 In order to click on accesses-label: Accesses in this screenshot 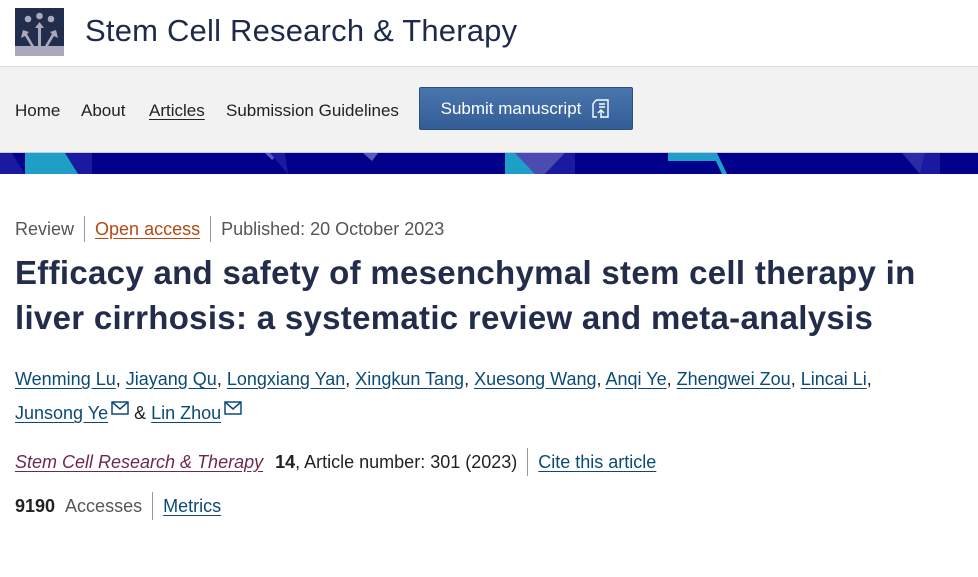, I will do `click(104, 505)`.